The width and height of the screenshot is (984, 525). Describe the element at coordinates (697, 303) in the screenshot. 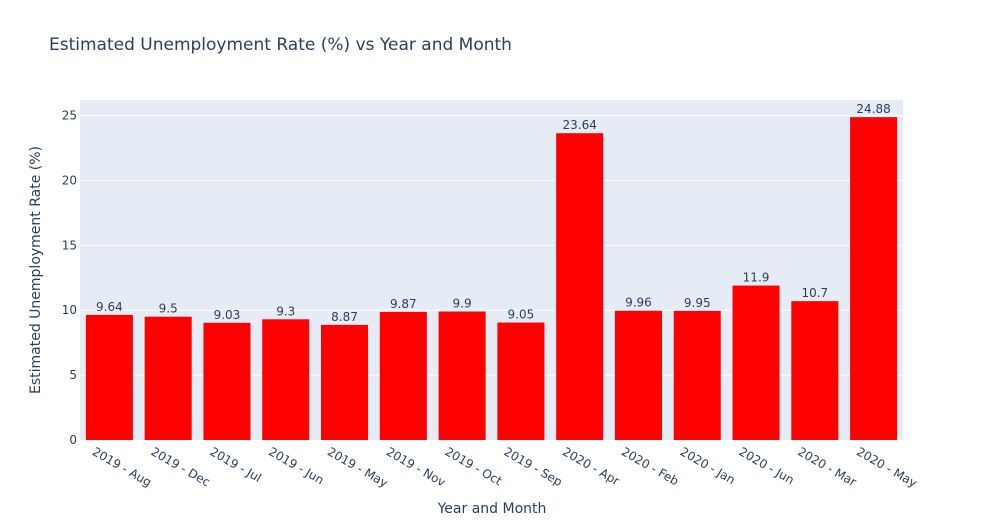

I see `bar-value-label: 9.95` at that location.